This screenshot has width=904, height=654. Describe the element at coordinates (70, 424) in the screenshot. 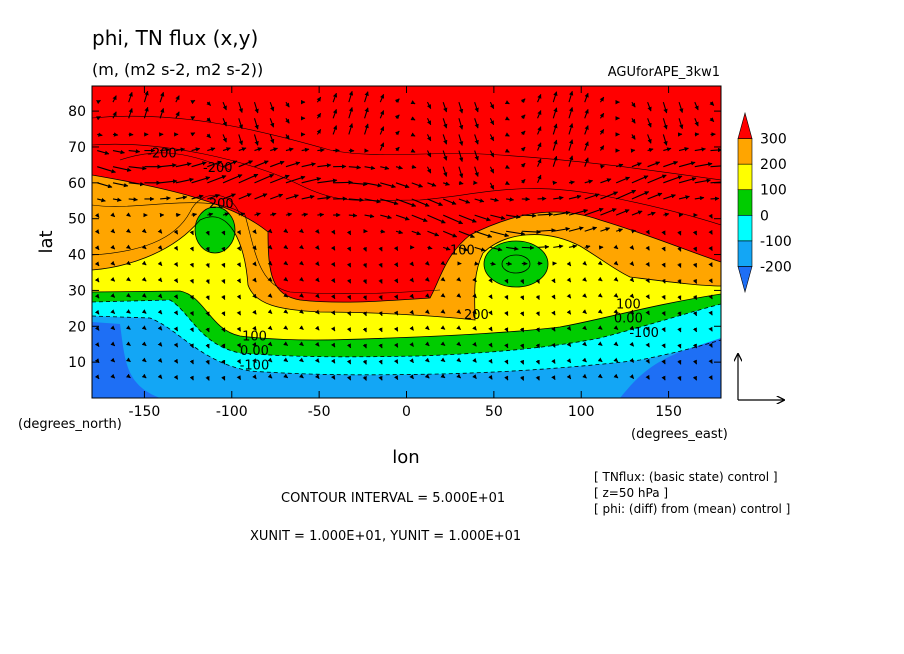

I see `y-unit-label: (degrees_north)` at that location.